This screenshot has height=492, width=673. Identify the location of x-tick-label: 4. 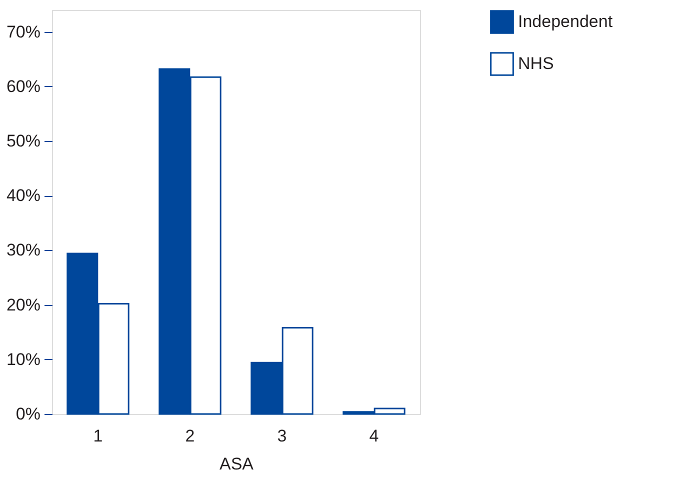
(374, 436).